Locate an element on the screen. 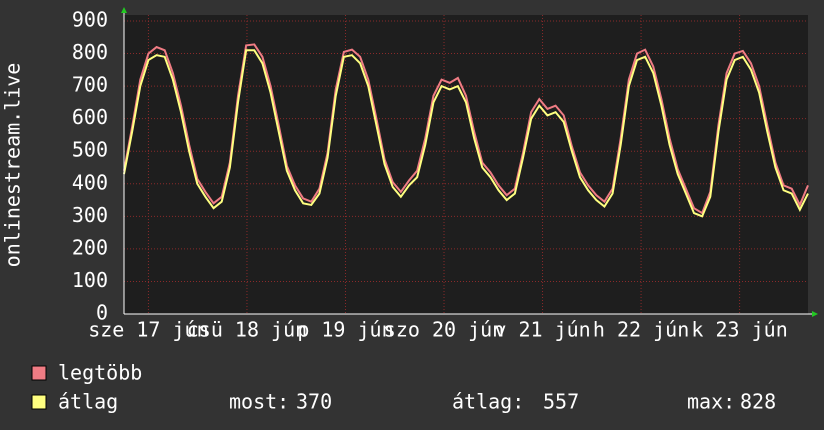 This screenshot has height=430, width=824. y-tick-label: 200 is located at coordinates (90, 247).